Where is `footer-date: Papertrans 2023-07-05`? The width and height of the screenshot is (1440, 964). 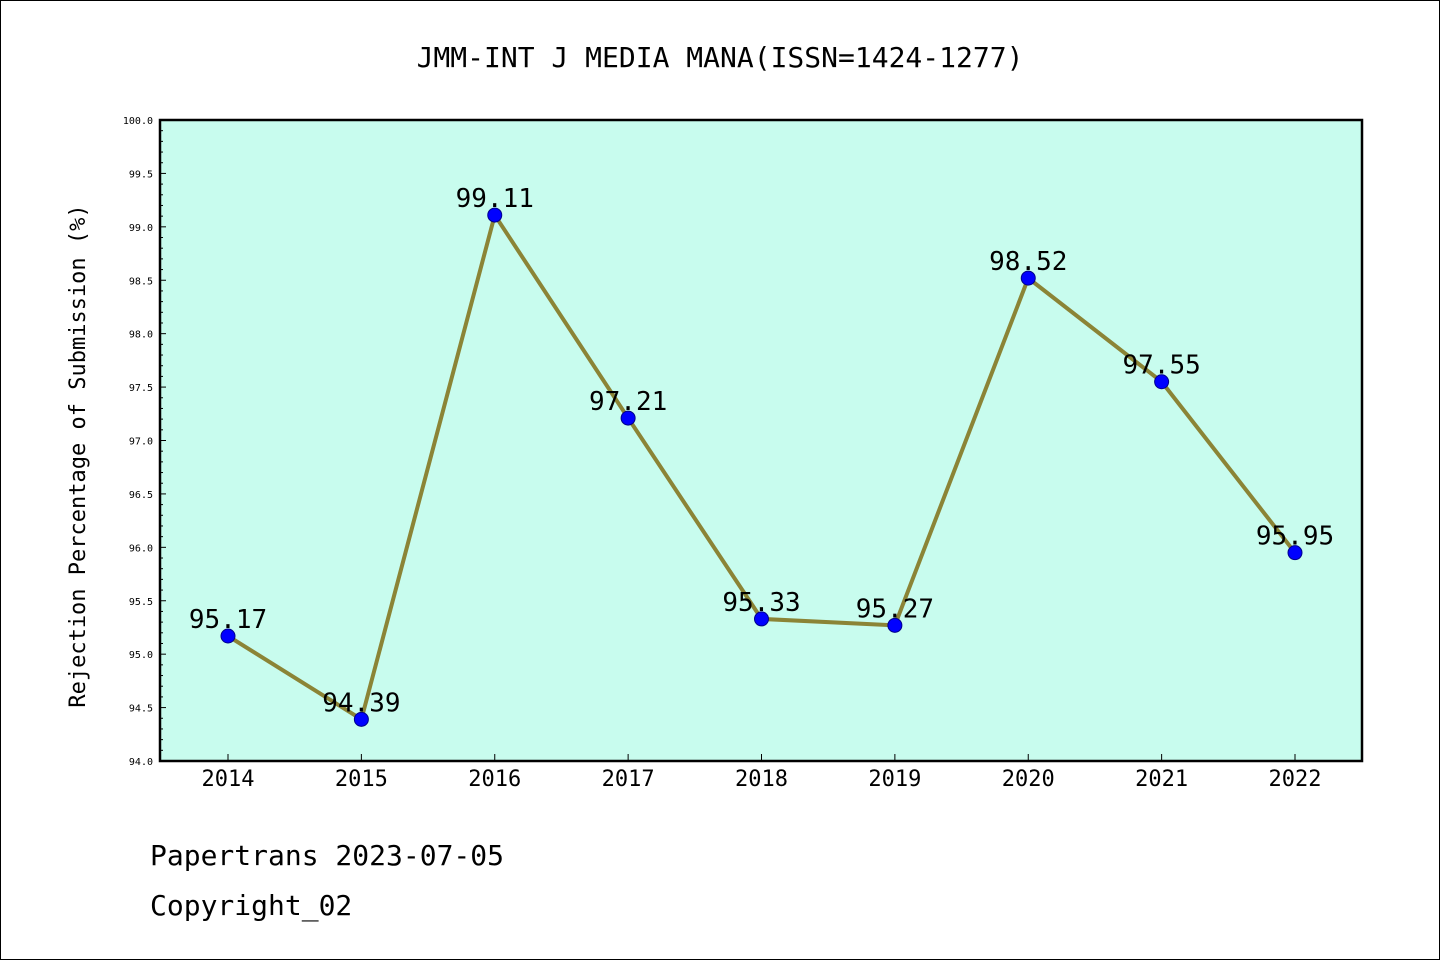
footer-date: Papertrans 2023-07-05 is located at coordinates (327, 855).